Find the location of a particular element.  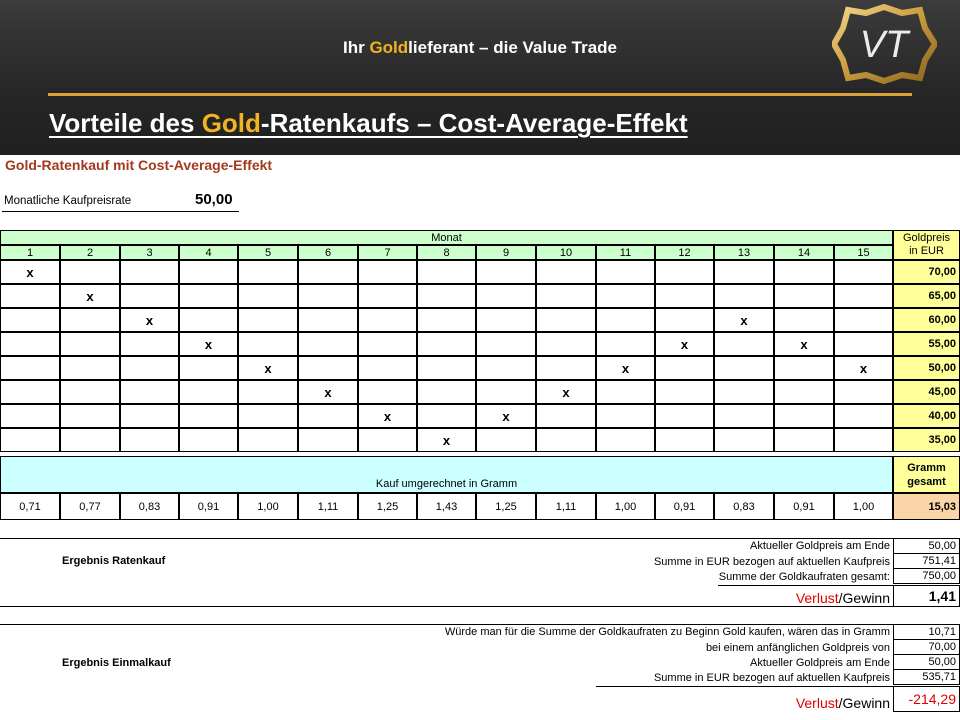

tagline-suffix: lieferant – die Value Trade is located at coordinates (512, 47).